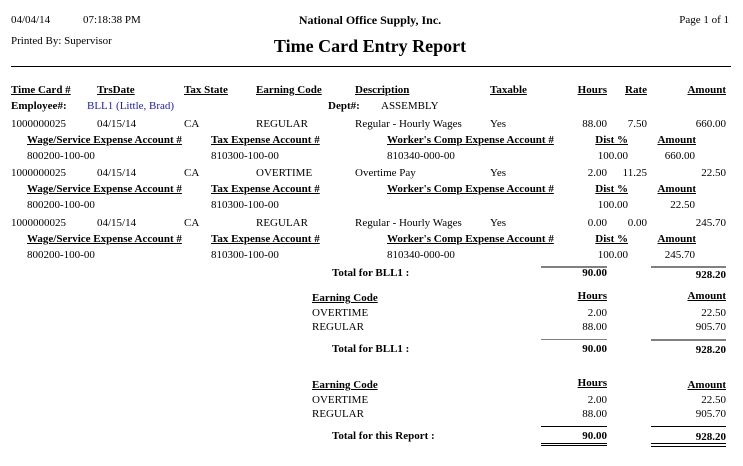  What do you see at coordinates (594, 124) in the screenshot?
I see `entry-hours: 88.00` at bounding box center [594, 124].